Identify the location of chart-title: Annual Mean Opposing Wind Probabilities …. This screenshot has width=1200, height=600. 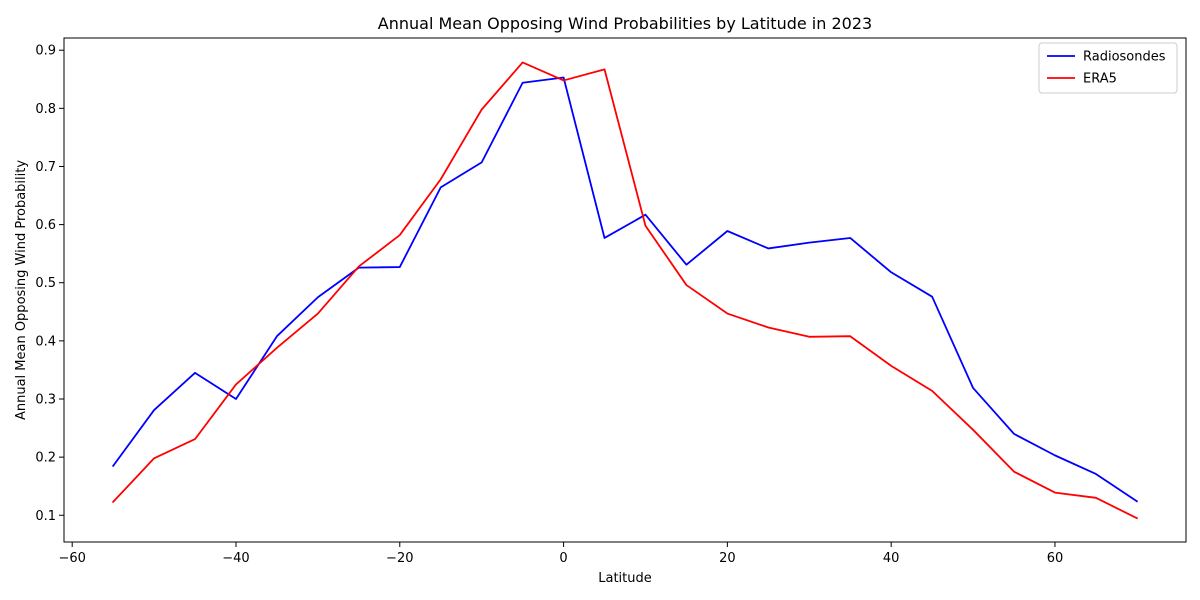
(625, 23).